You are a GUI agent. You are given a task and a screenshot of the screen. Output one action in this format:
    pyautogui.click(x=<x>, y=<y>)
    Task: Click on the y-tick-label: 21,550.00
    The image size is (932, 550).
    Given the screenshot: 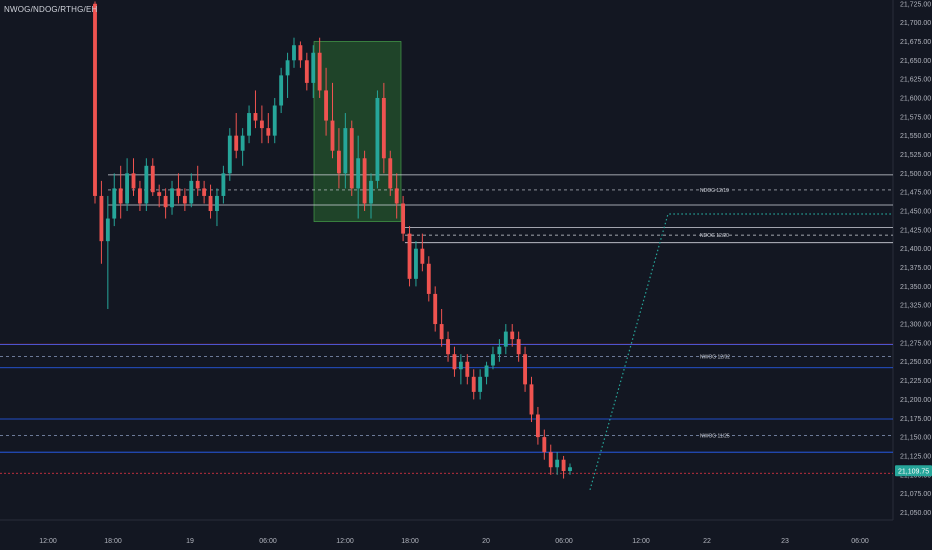 What is the action you would take?
    pyautogui.click(x=915, y=136)
    